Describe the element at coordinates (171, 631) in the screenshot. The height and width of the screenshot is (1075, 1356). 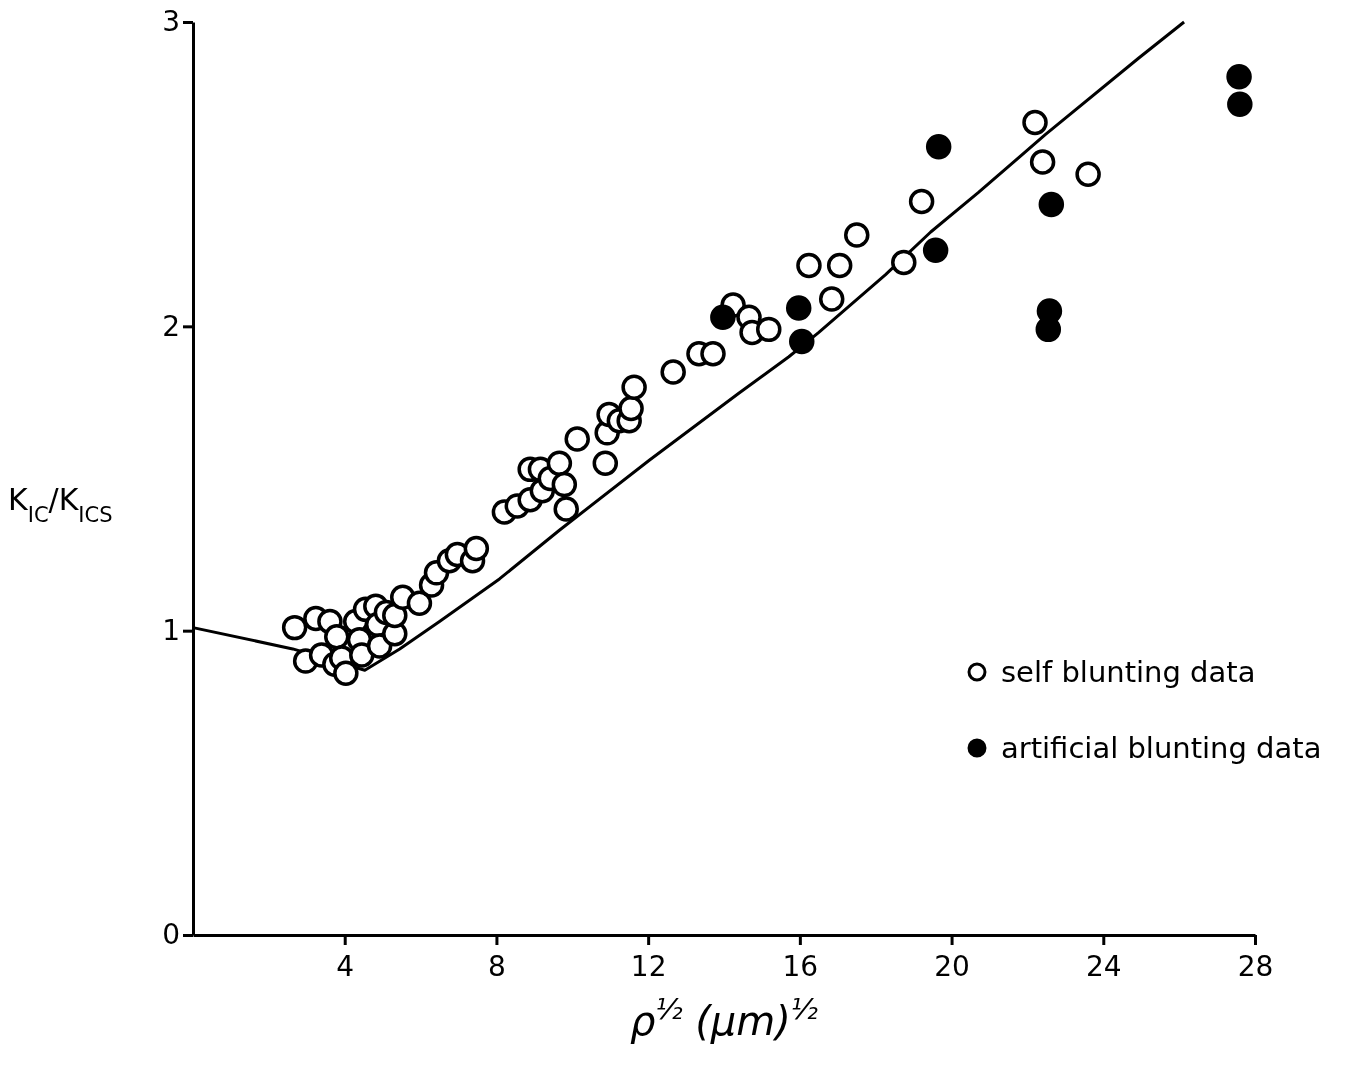
I see `y-tick-label: 1` at that location.